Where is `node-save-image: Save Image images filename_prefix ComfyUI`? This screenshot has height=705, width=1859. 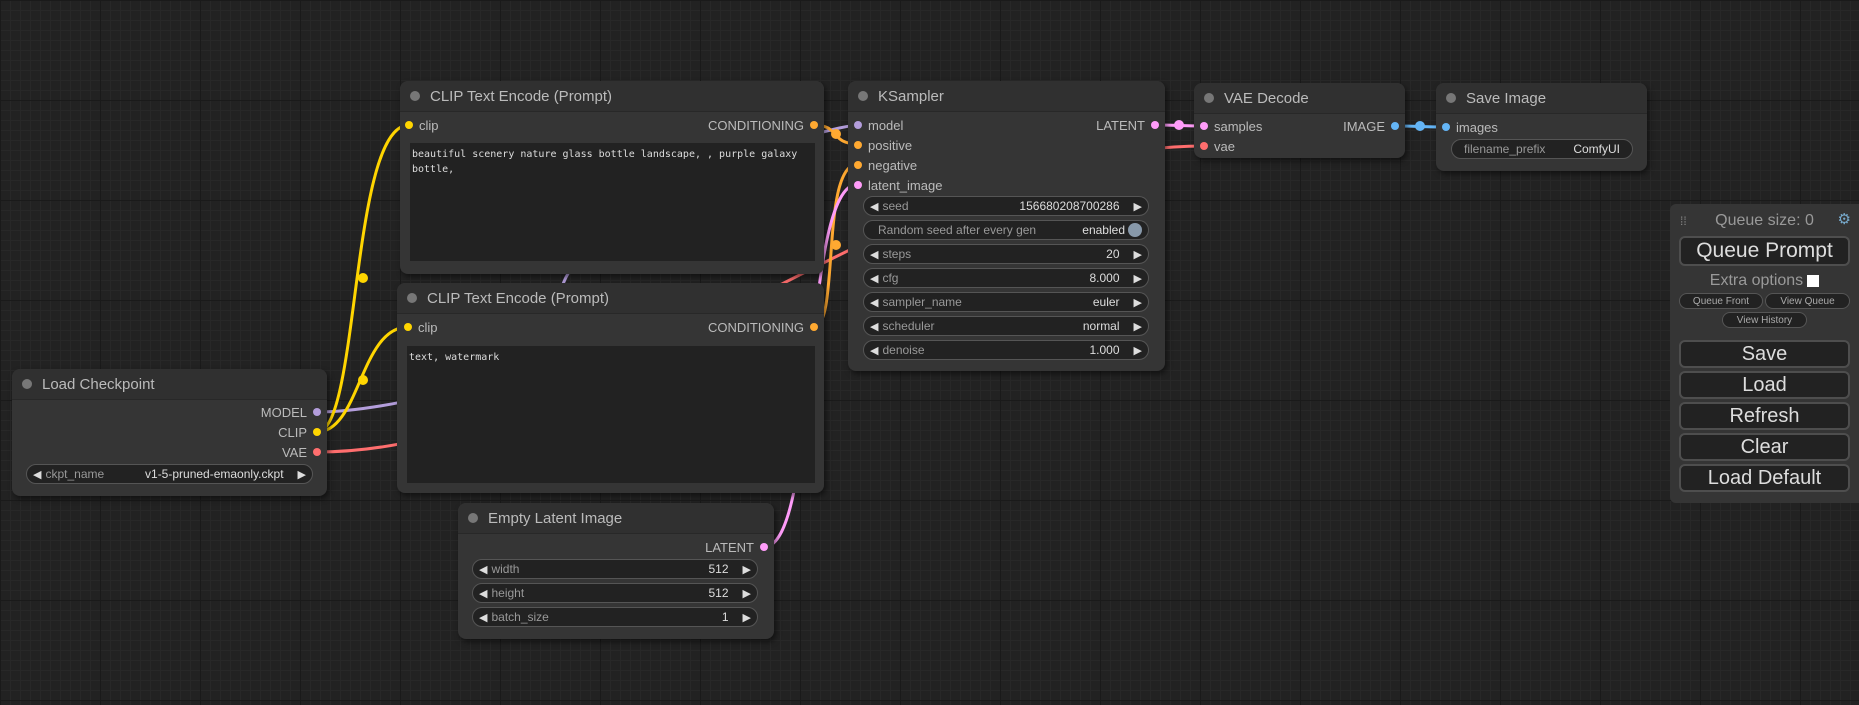
node-save-image: Save Image images filename_prefix ComfyUI is located at coordinates (1541, 127).